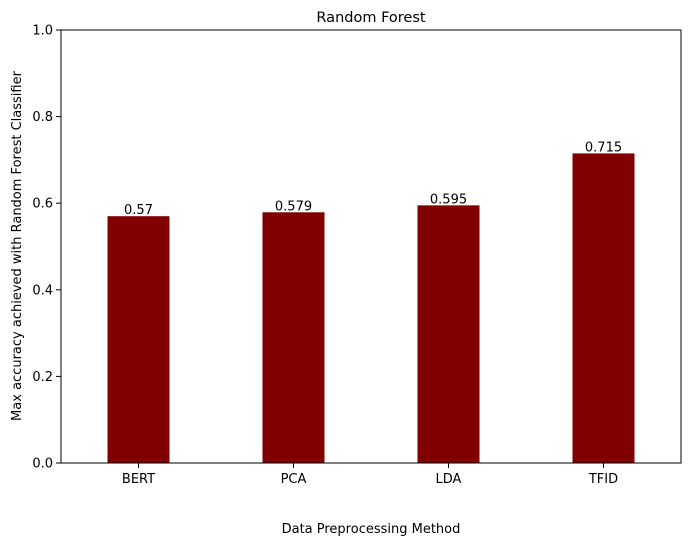 The width and height of the screenshot is (691, 545). Describe the element at coordinates (42, 464) in the screenshot. I see `y-tick-label: 0.0` at that location.